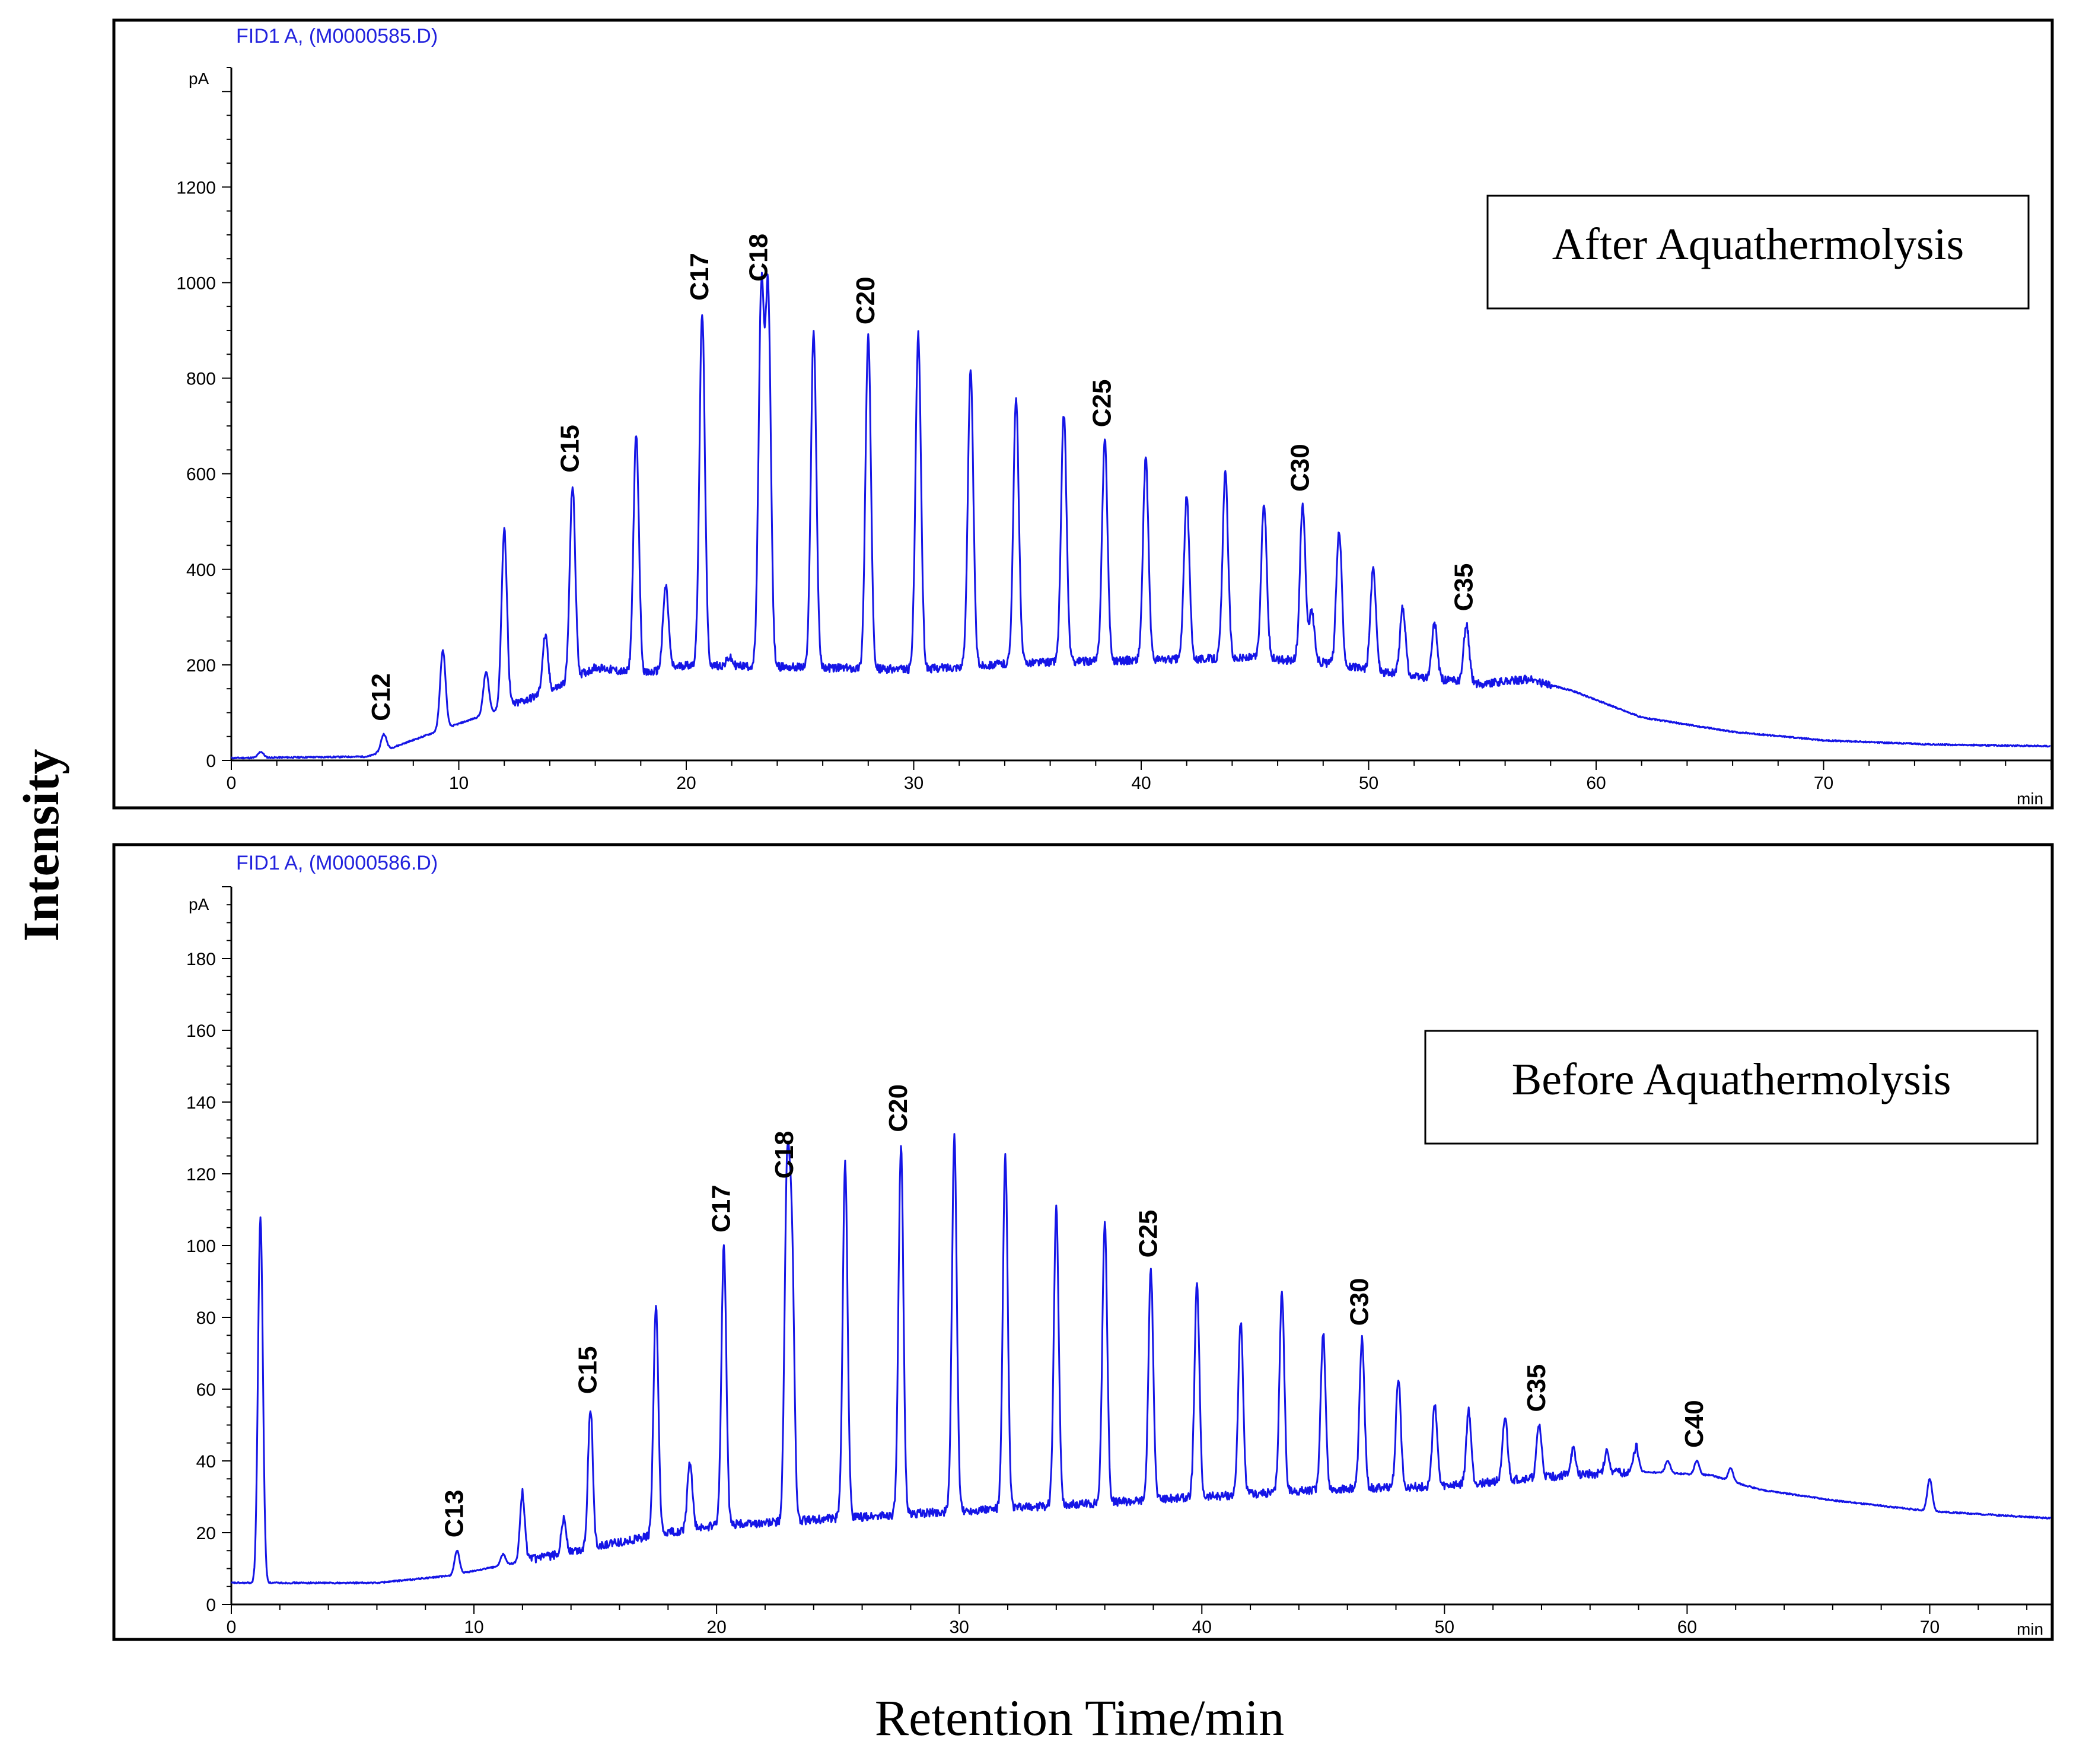  What do you see at coordinates (40, 845) in the screenshot?
I see `y-axis-title: Intensity` at bounding box center [40, 845].